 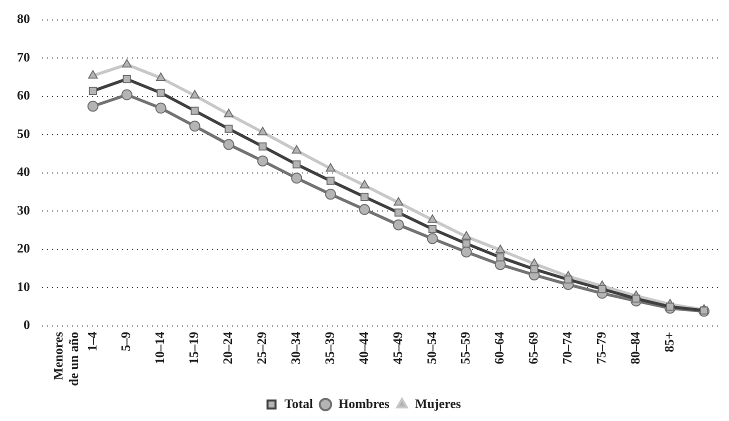 What do you see at coordinates (363, 347) in the screenshot?
I see `x-tick-label: 40–44` at bounding box center [363, 347].